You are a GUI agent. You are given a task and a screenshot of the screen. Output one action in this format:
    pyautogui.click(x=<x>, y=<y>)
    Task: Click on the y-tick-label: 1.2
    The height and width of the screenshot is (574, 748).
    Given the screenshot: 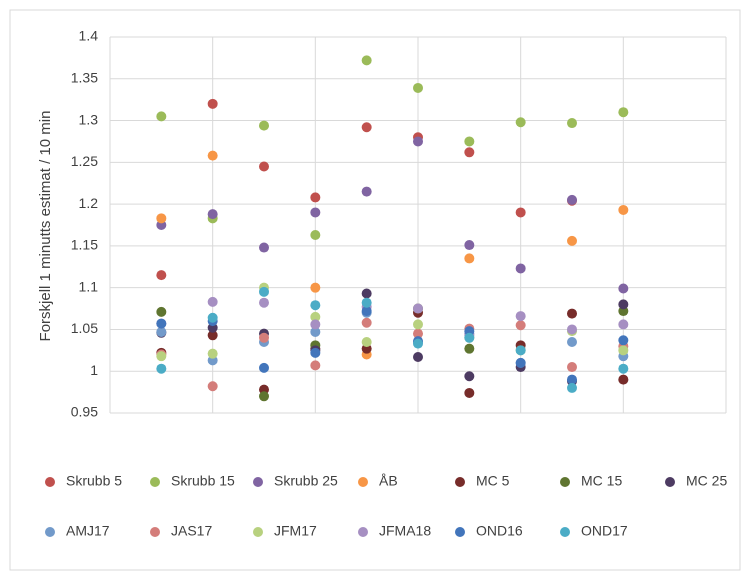 What is the action you would take?
    pyautogui.click(x=89, y=203)
    